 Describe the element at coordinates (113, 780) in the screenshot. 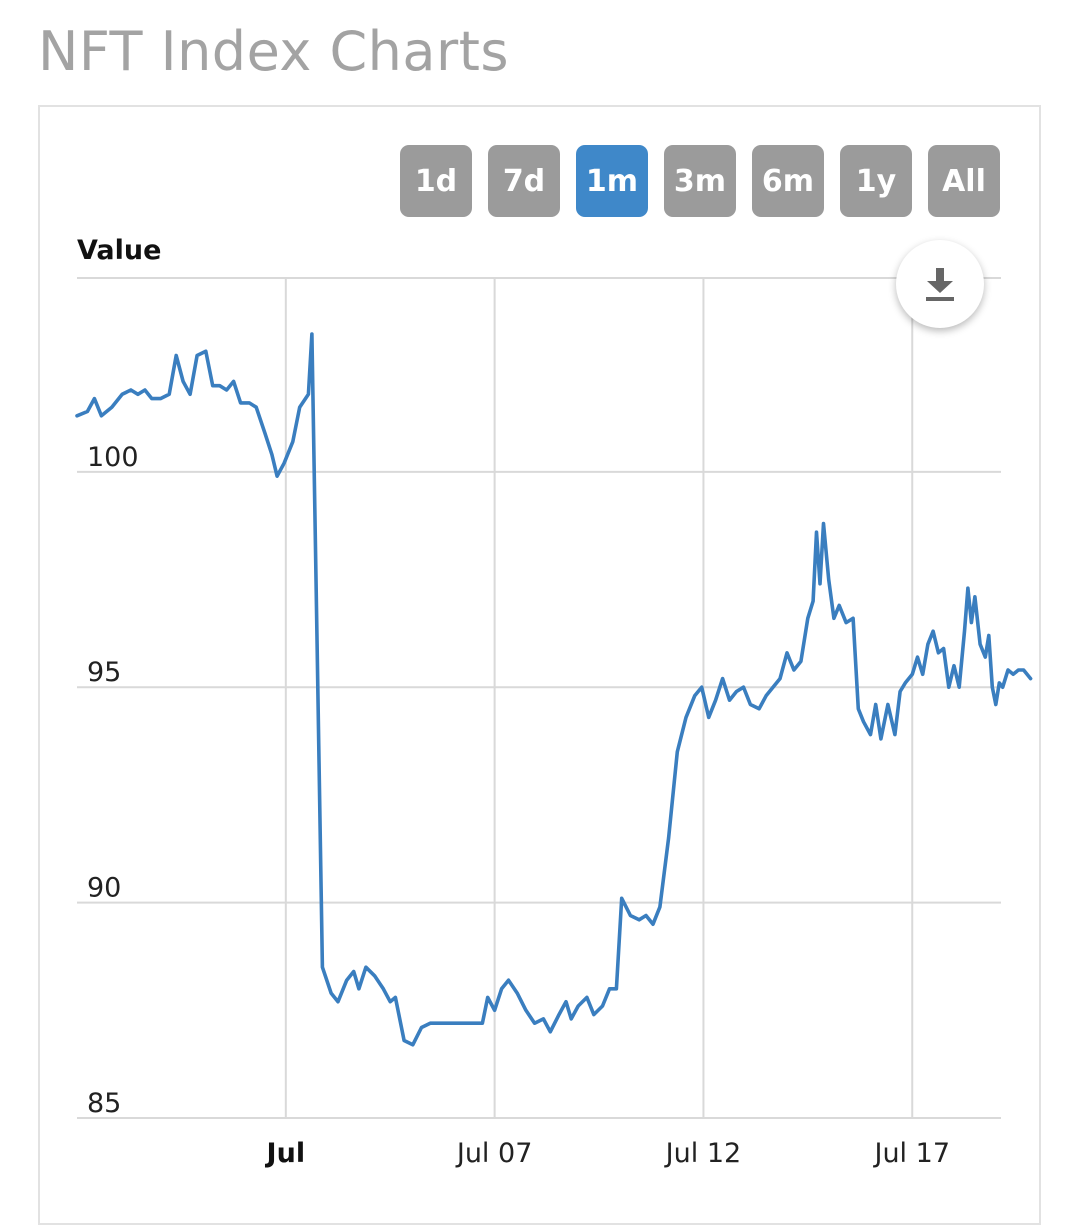

I see `y-ticks: 85 90 95 100` at that location.